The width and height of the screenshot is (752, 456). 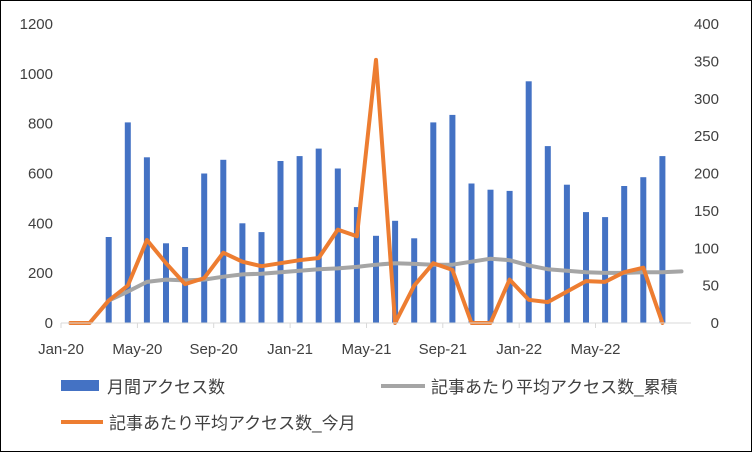 I want to click on x-tick-label: May-21, so click(x=366, y=349).